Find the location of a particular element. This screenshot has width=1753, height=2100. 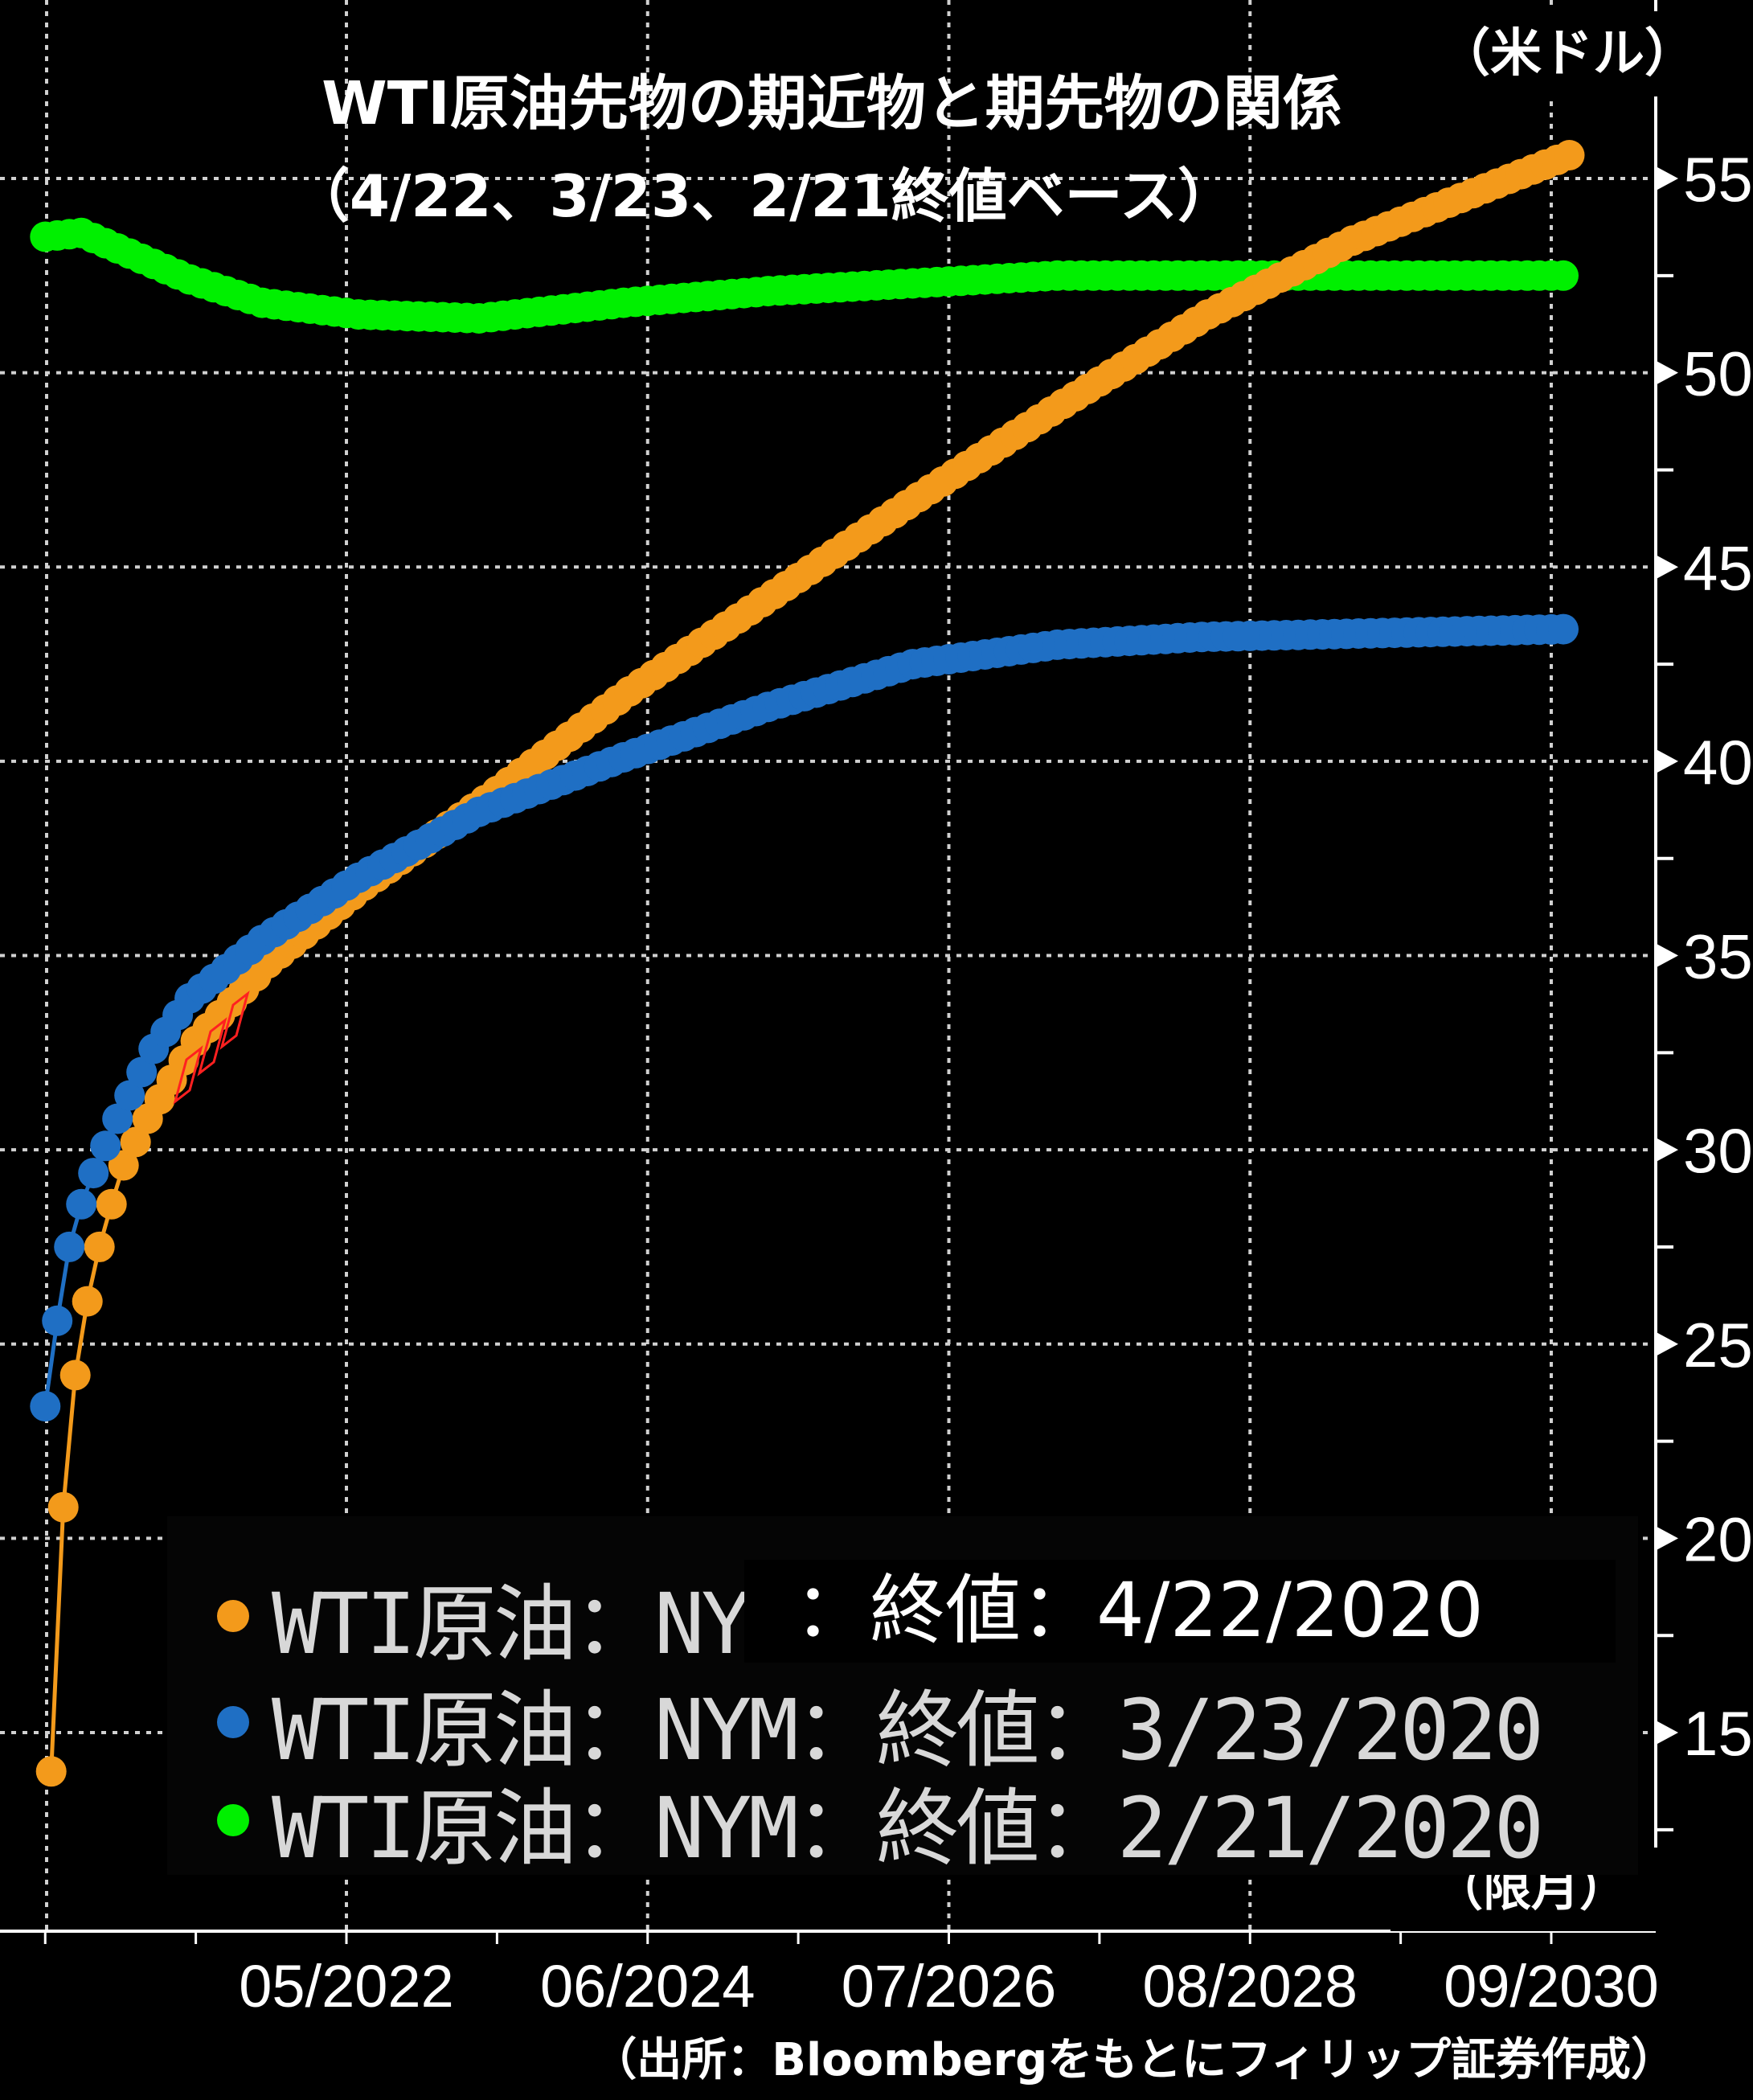

chart-title: WTI原油先物の期近物と期先物の関係 is located at coordinates (832, 104).